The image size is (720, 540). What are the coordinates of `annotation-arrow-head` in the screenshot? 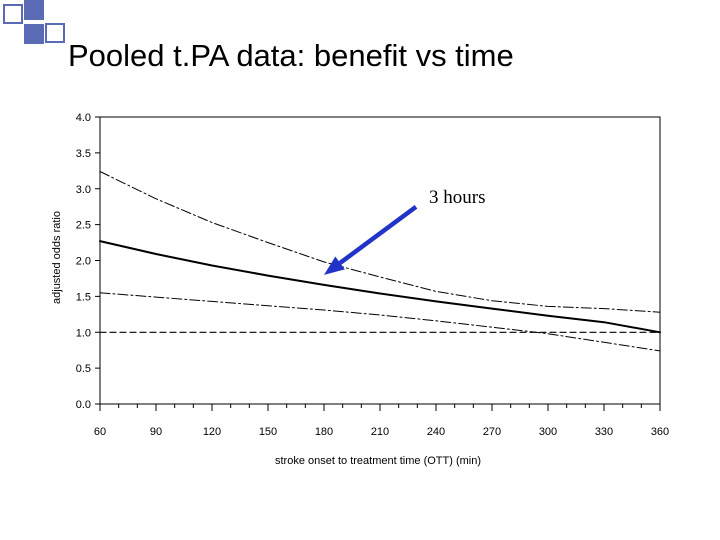 It's located at (334, 265).